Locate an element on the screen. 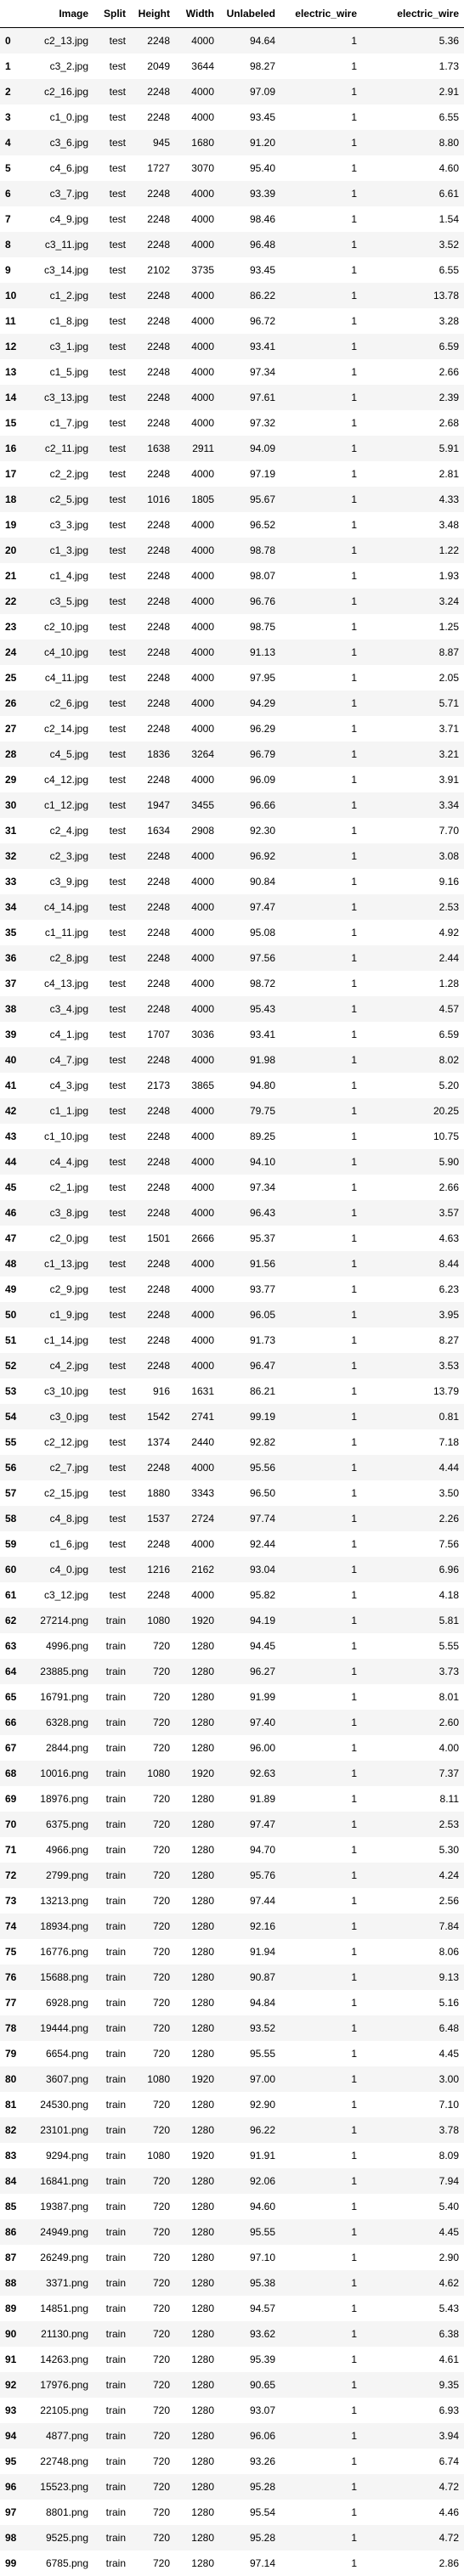 Image resolution: width=464 pixels, height=2576 pixels. unlabeled-cell: 97.19 is located at coordinates (262, 474).